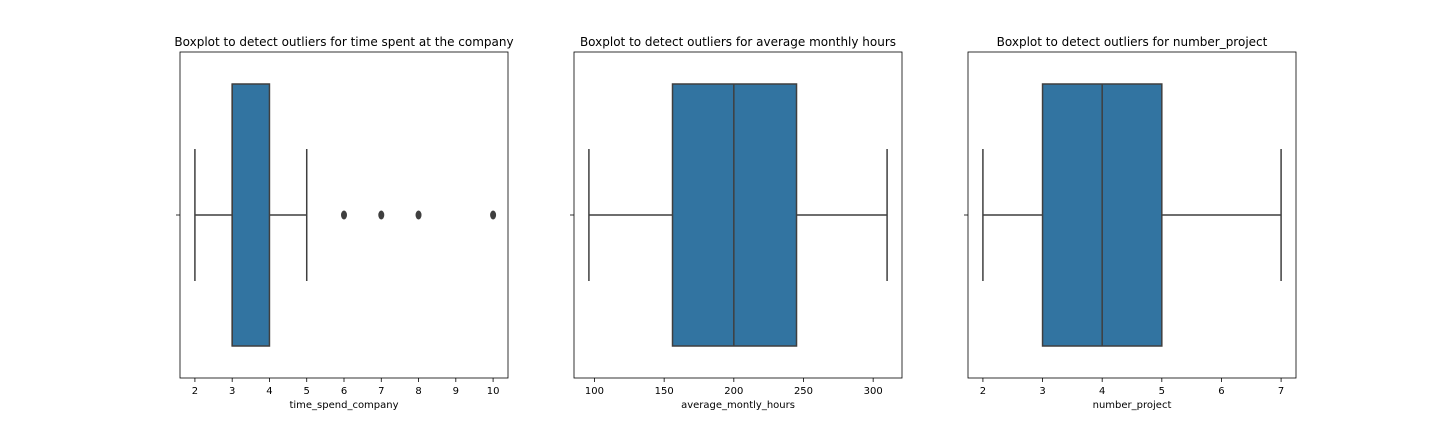 The image size is (1440, 432). What do you see at coordinates (803, 391) in the screenshot?
I see `x-tick-label: 250` at bounding box center [803, 391].